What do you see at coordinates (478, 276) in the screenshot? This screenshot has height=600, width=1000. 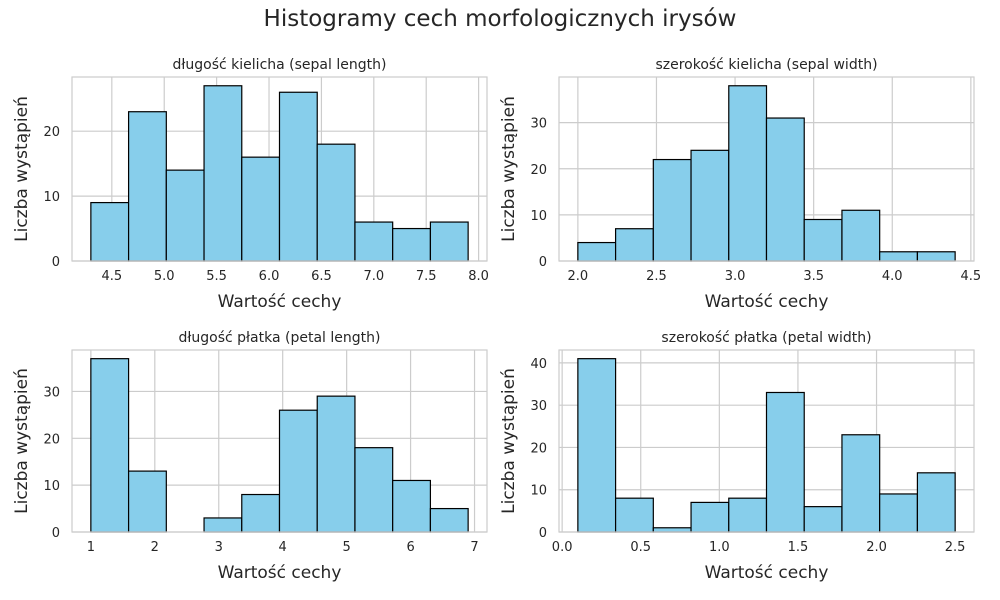 I see `c0-x-tick-label-7: 8.0` at bounding box center [478, 276].